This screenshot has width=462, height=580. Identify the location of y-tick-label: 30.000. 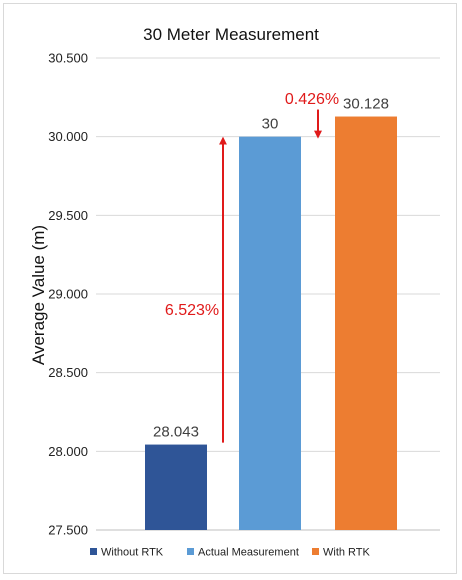
(68, 136).